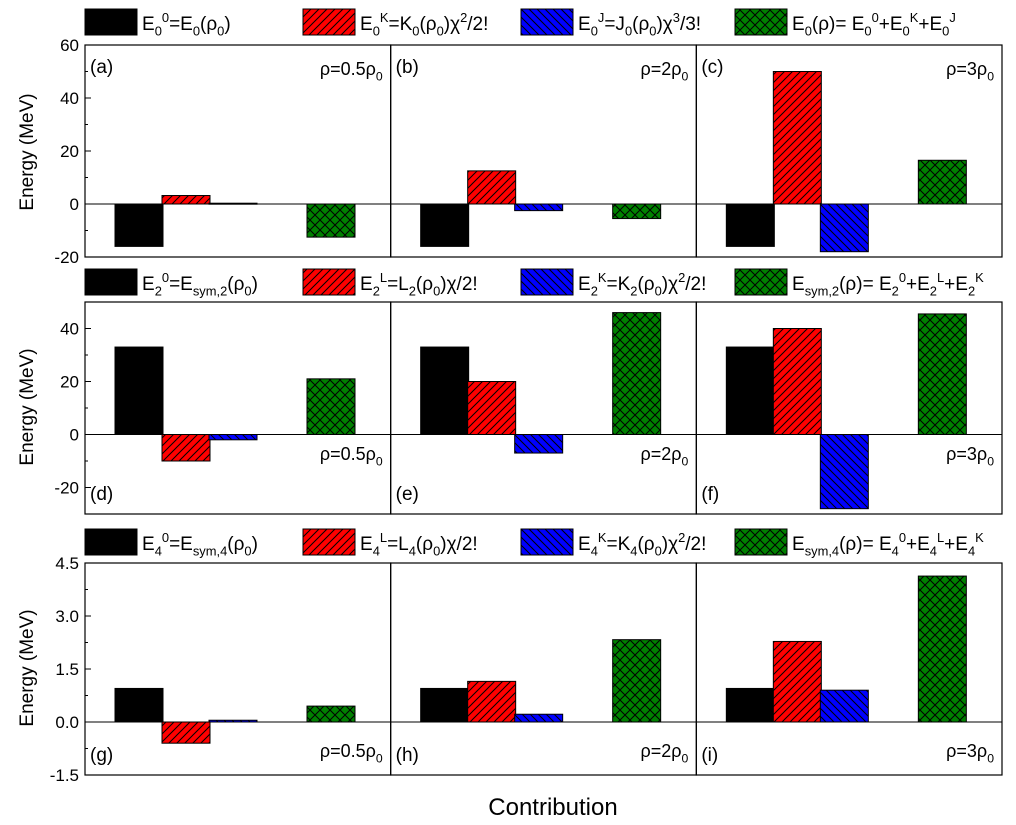 Image resolution: width=1016 pixels, height=825 pixels. What do you see at coordinates (849, 669) in the screenshot?
I see `panel-i: (i) ρ=3ρ0` at bounding box center [849, 669].